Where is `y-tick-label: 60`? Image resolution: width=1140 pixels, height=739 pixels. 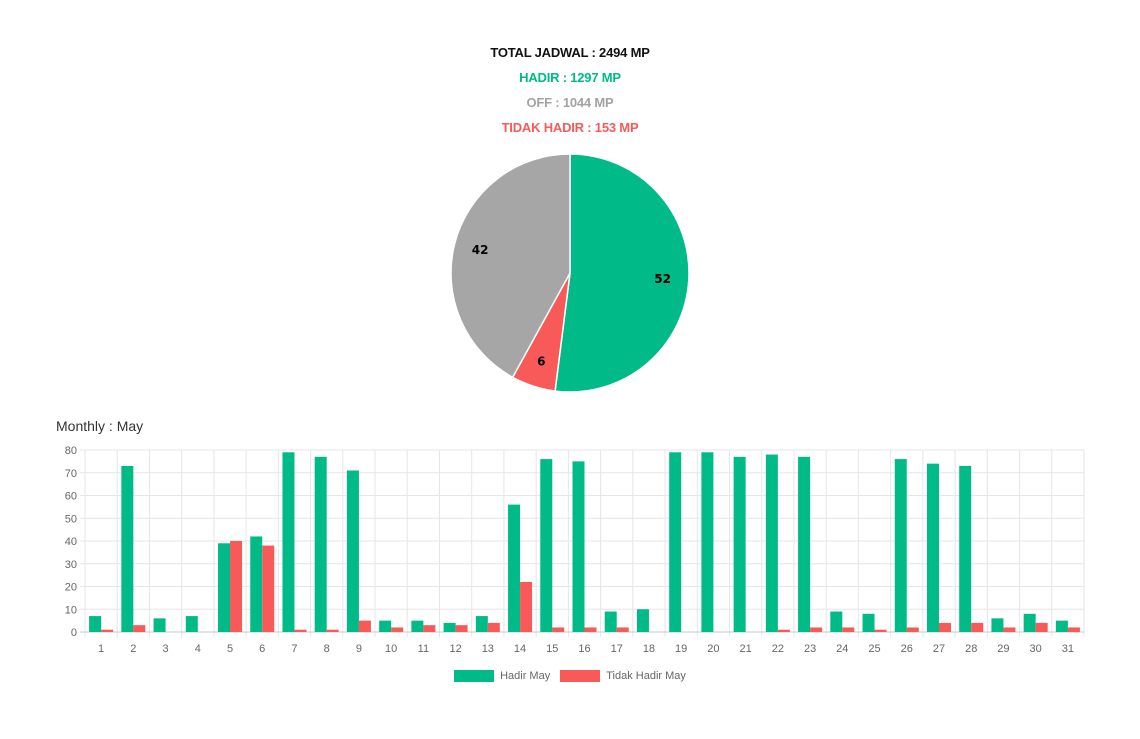 y-tick-label: 60 is located at coordinates (71, 497).